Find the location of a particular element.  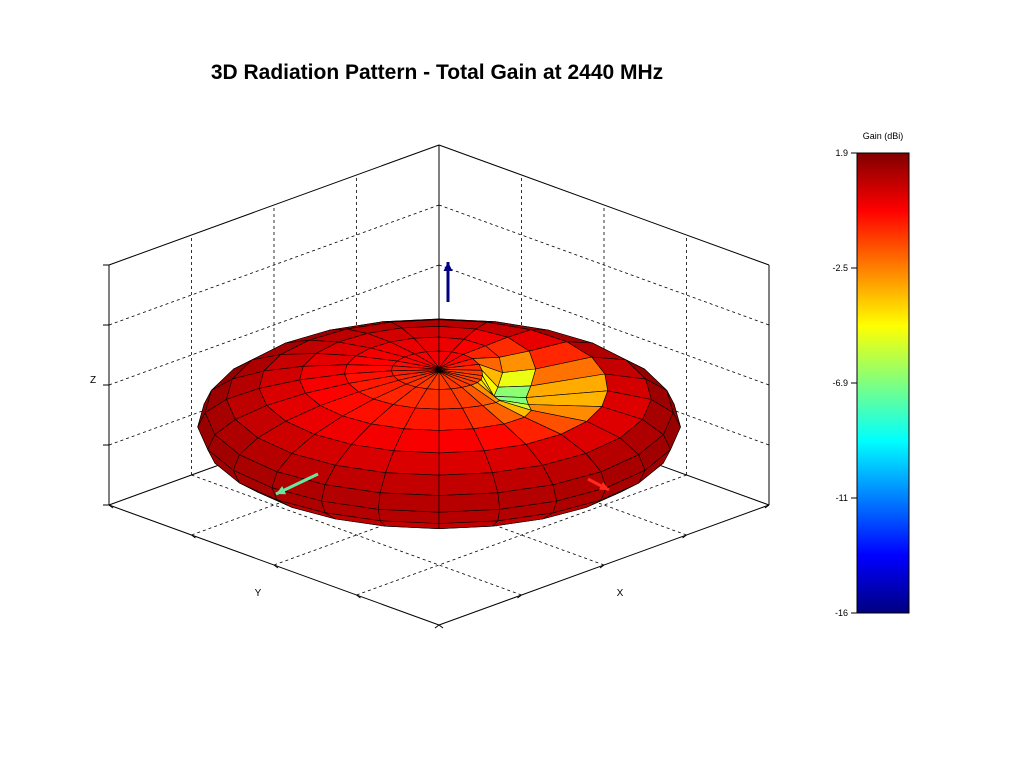

colorbar-title: Gain (dBi) is located at coordinates (883, 136).